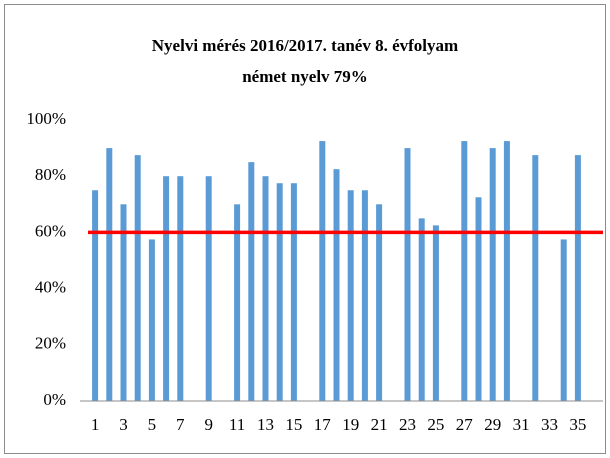  I want to click on y-tick-label: 60%, so click(50, 230).